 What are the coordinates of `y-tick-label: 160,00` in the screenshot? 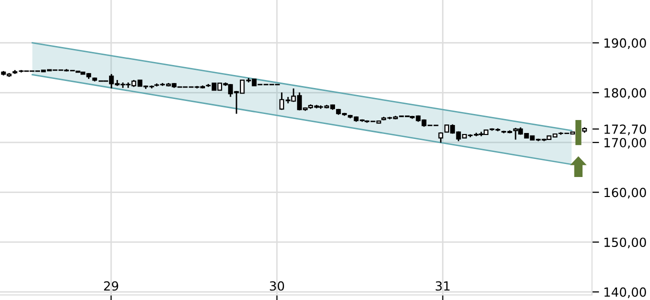 It's located at (625, 193).